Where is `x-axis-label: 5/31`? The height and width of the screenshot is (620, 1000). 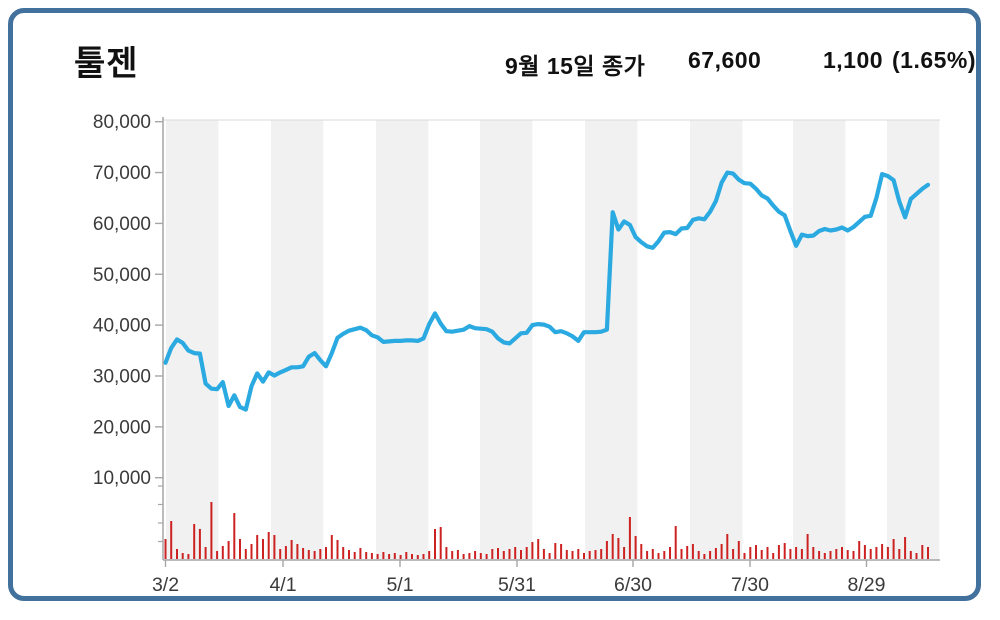
x-axis-label: 5/31 is located at coordinates (517, 585).